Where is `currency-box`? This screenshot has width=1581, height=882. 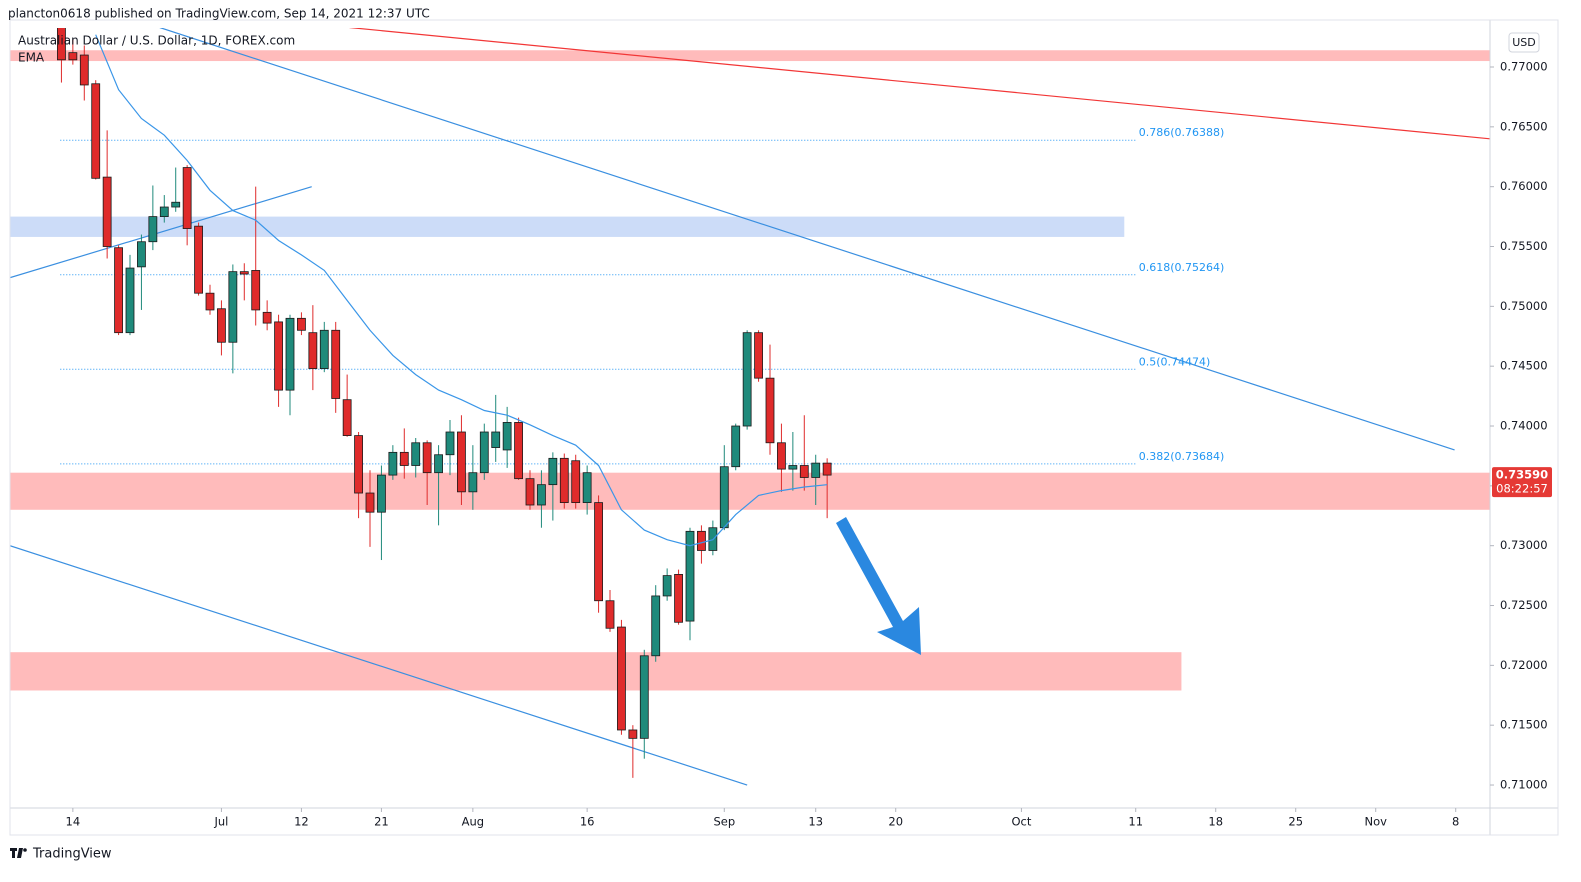
currency-box is located at coordinates (1524, 42).